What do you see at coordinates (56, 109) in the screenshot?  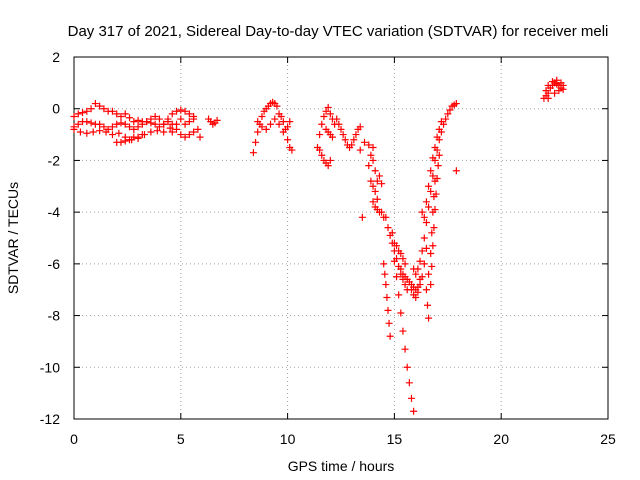 I see `y-tick-label: 0` at bounding box center [56, 109].